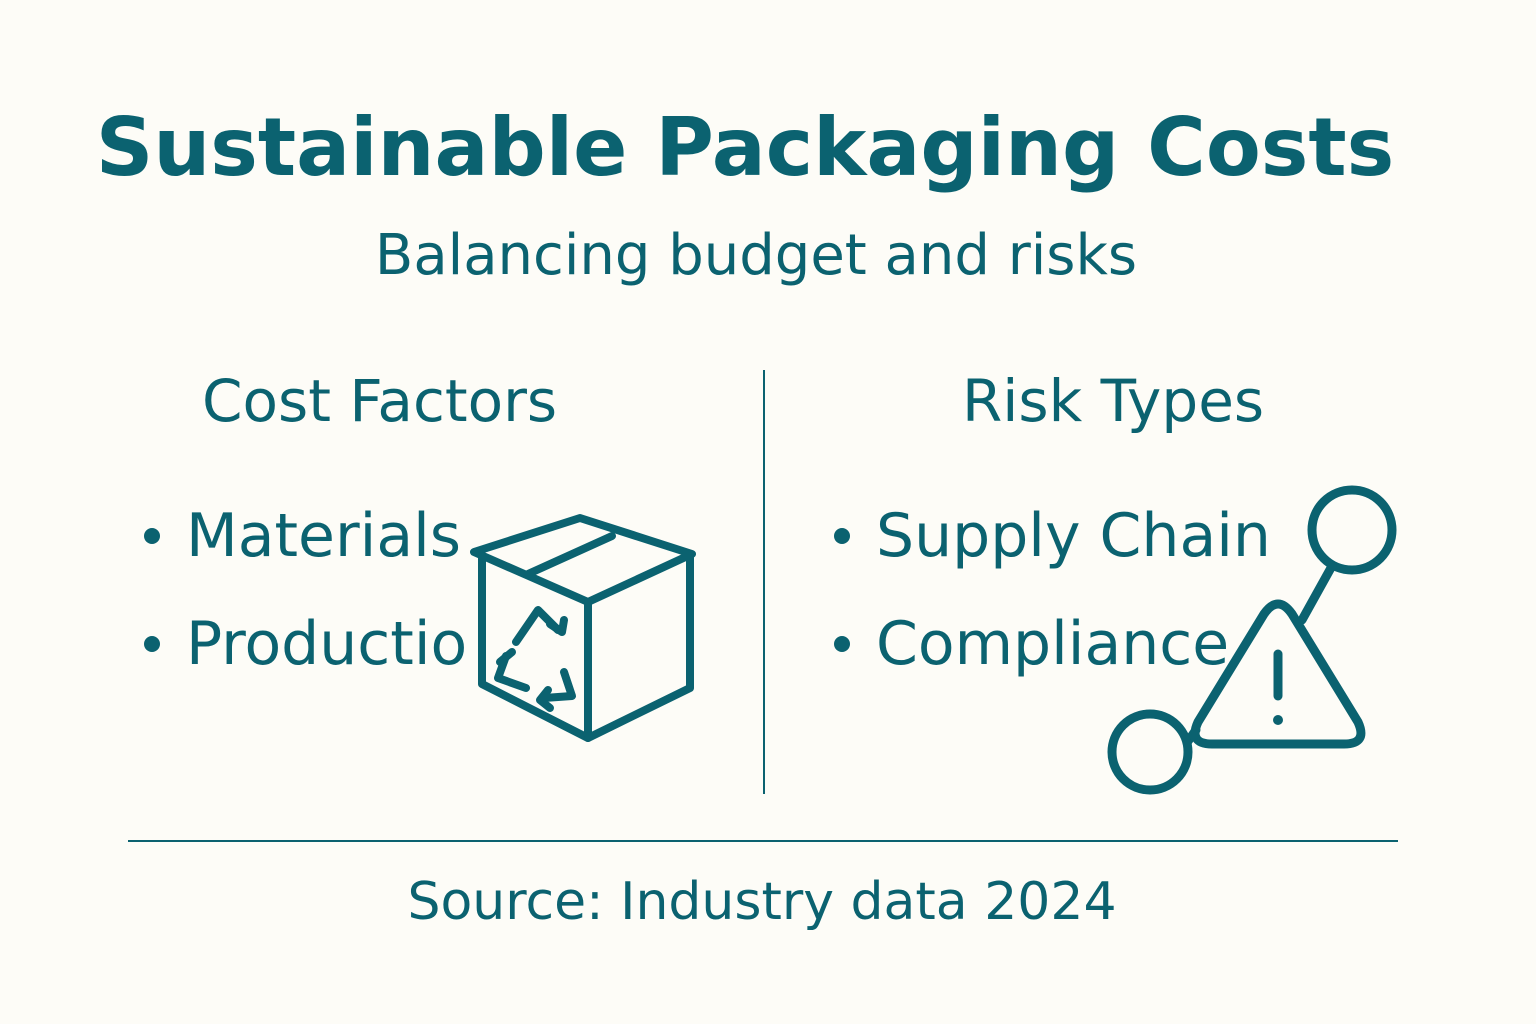  Describe the element at coordinates (764, 582) in the screenshot. I see `column-divider` at that location.